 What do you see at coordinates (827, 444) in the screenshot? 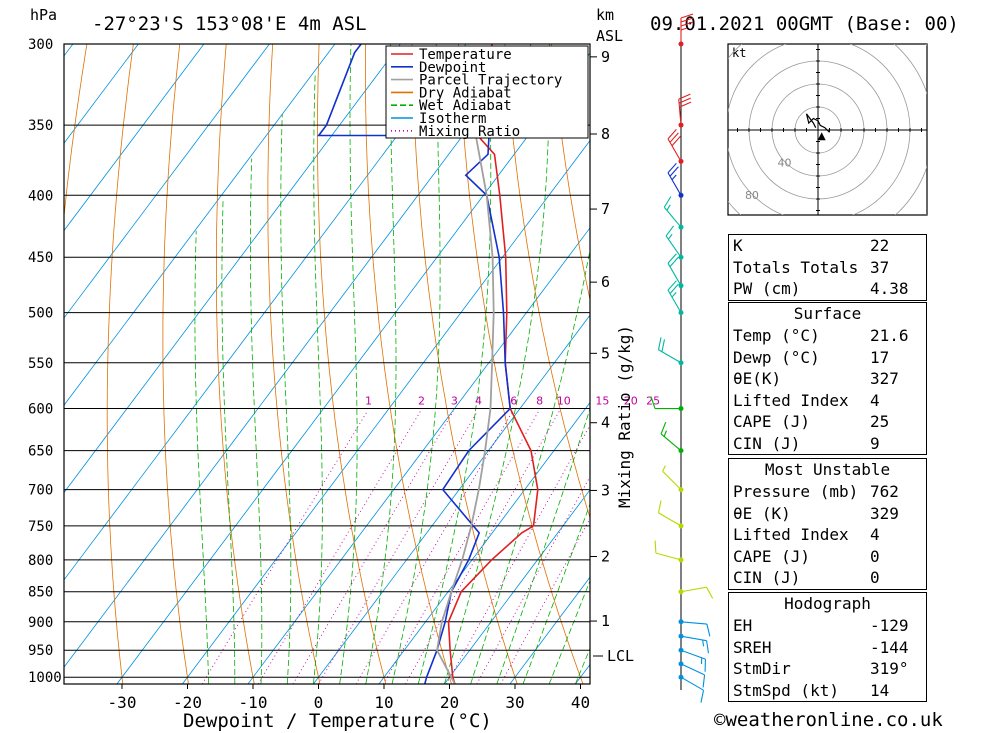
I see `panel-row: CIN (J) 9` at bounding box center [827, 444].